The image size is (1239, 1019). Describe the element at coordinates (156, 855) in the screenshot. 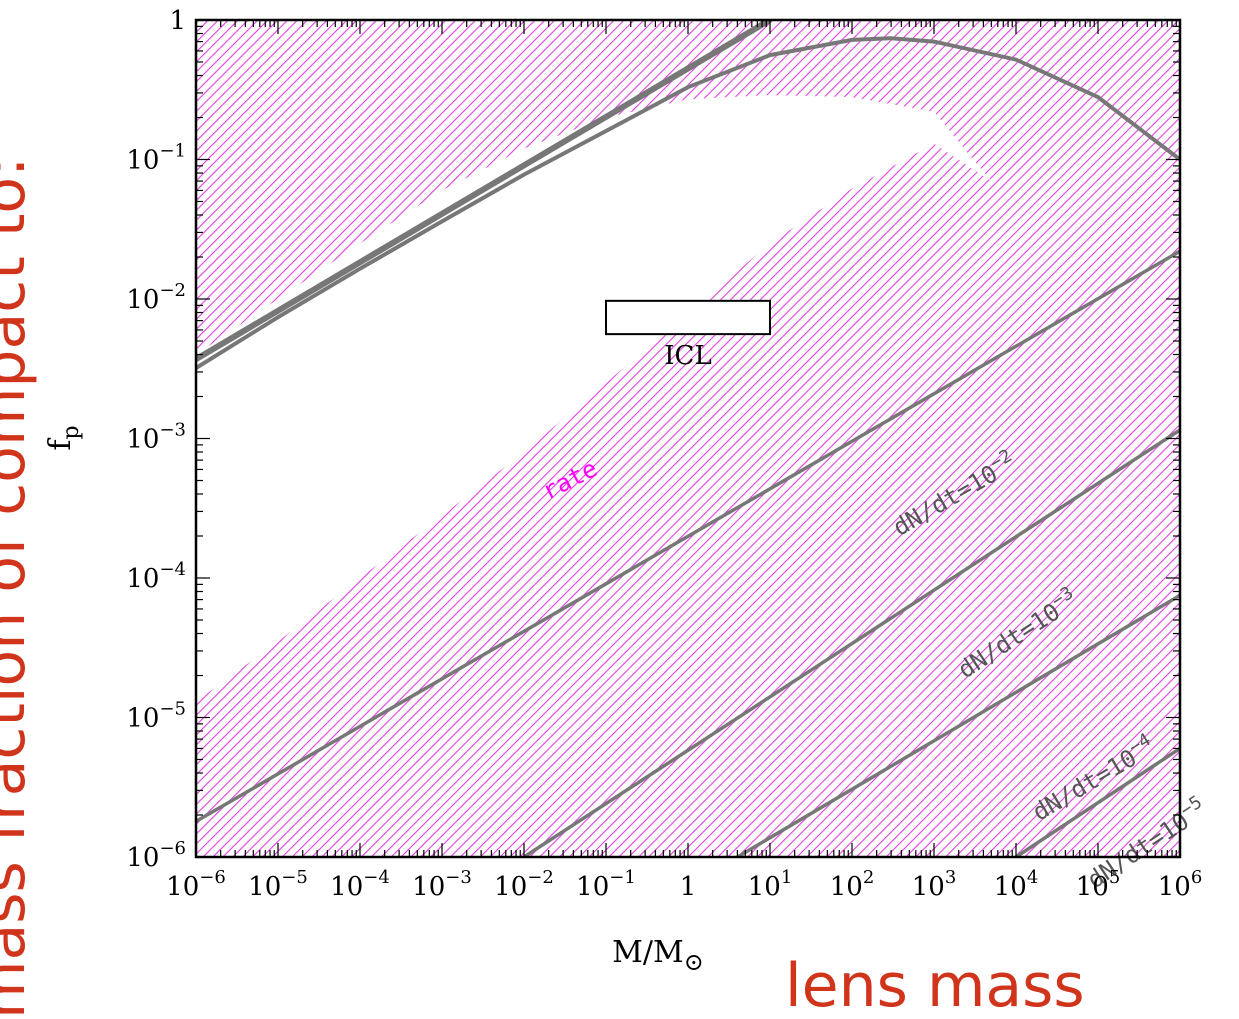

I see `y-tick-label: 10⁻⁶` at that location.